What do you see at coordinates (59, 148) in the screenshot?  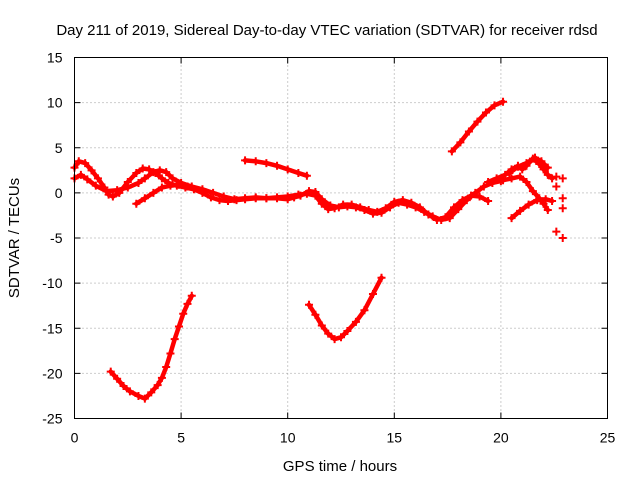 I see `y-tick-label: 5` at bounding box center [59, 148].